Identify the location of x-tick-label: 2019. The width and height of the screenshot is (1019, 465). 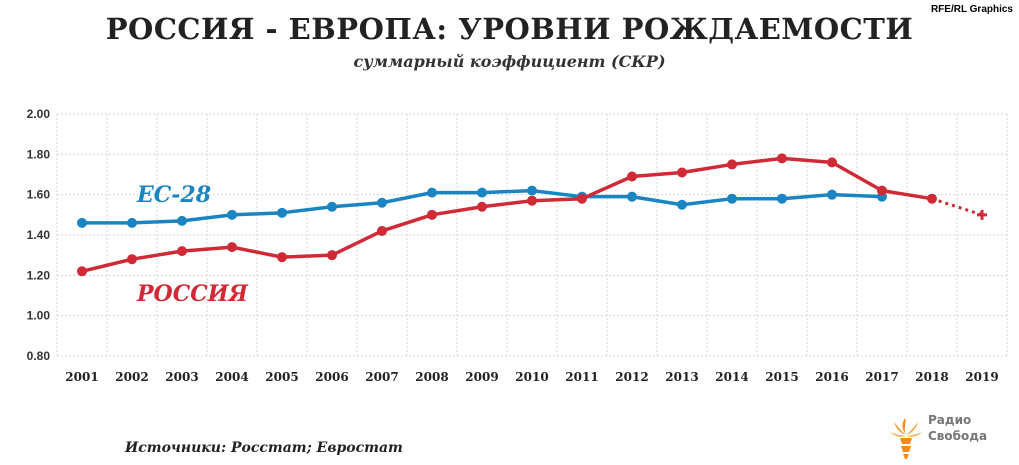
(981, 377).